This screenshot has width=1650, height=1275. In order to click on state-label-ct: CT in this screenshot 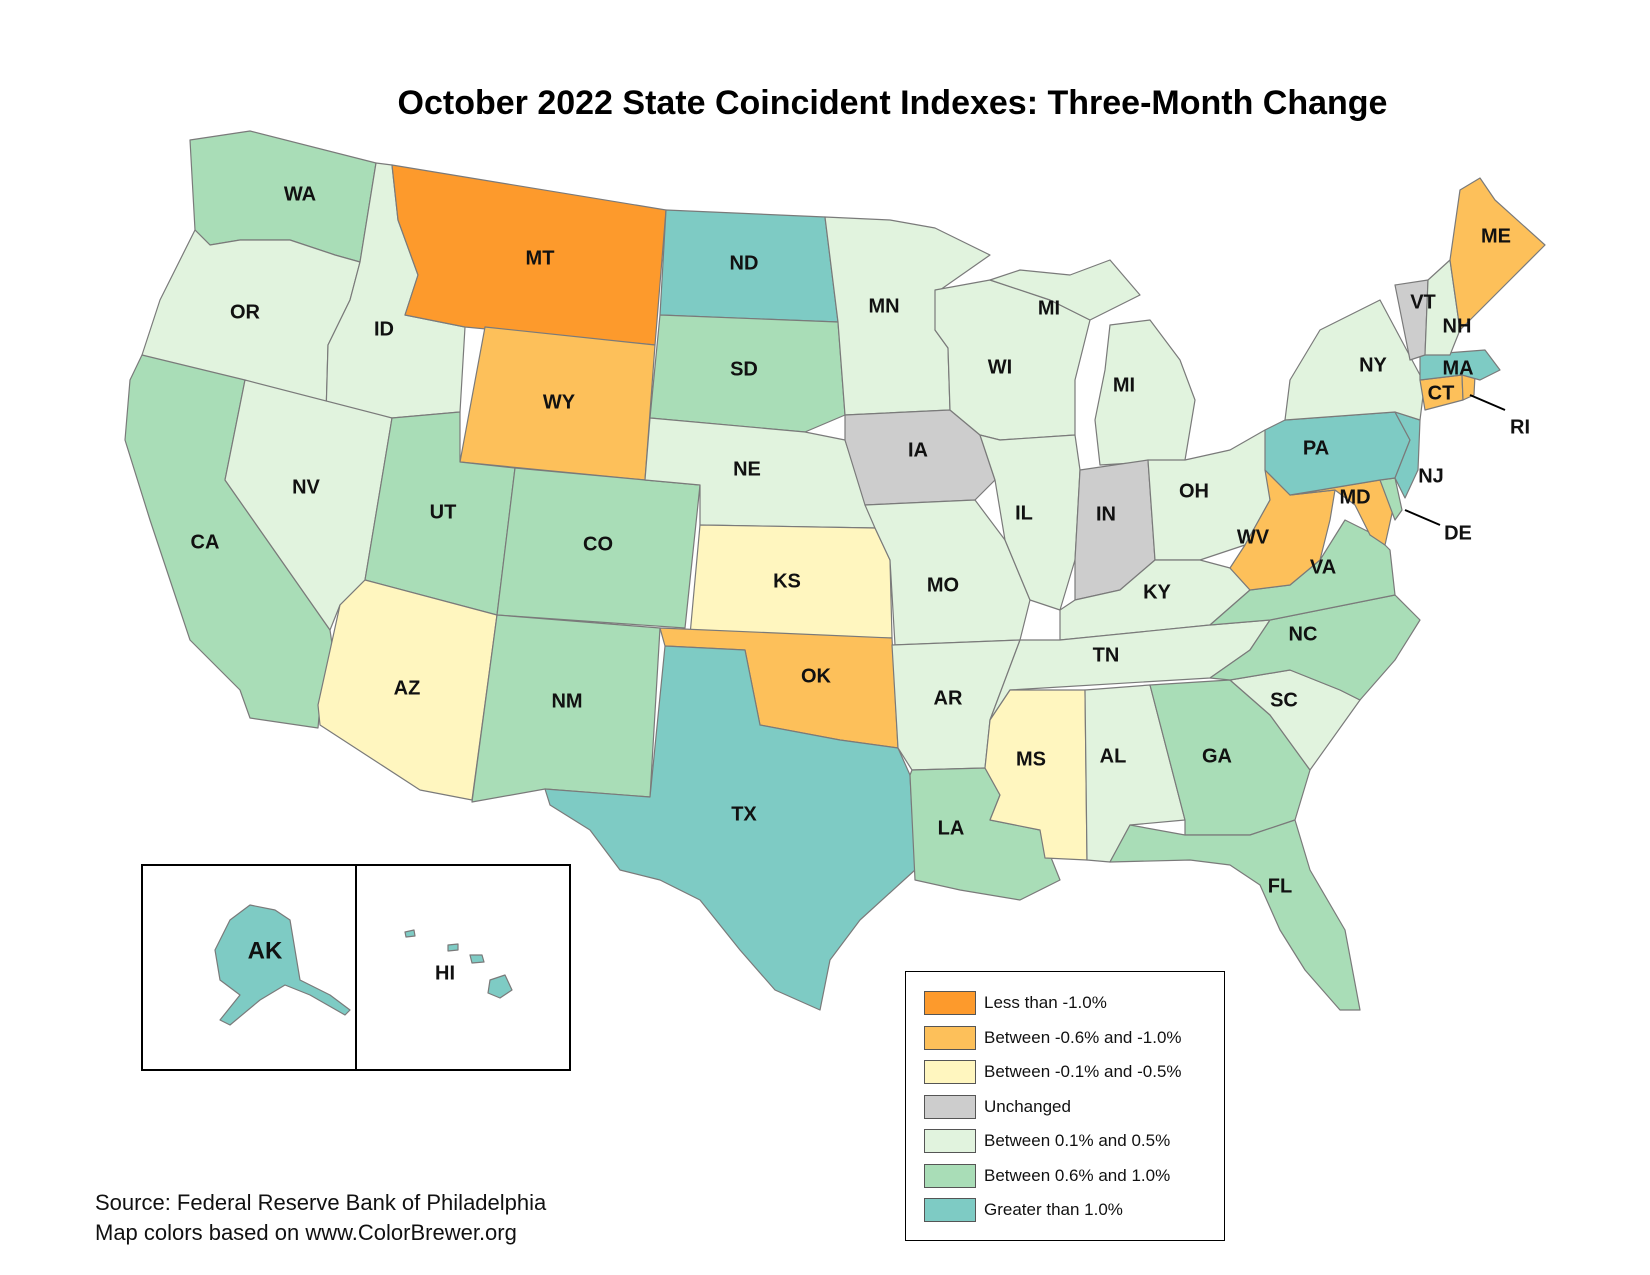, I will do `click(1441, 393)`.